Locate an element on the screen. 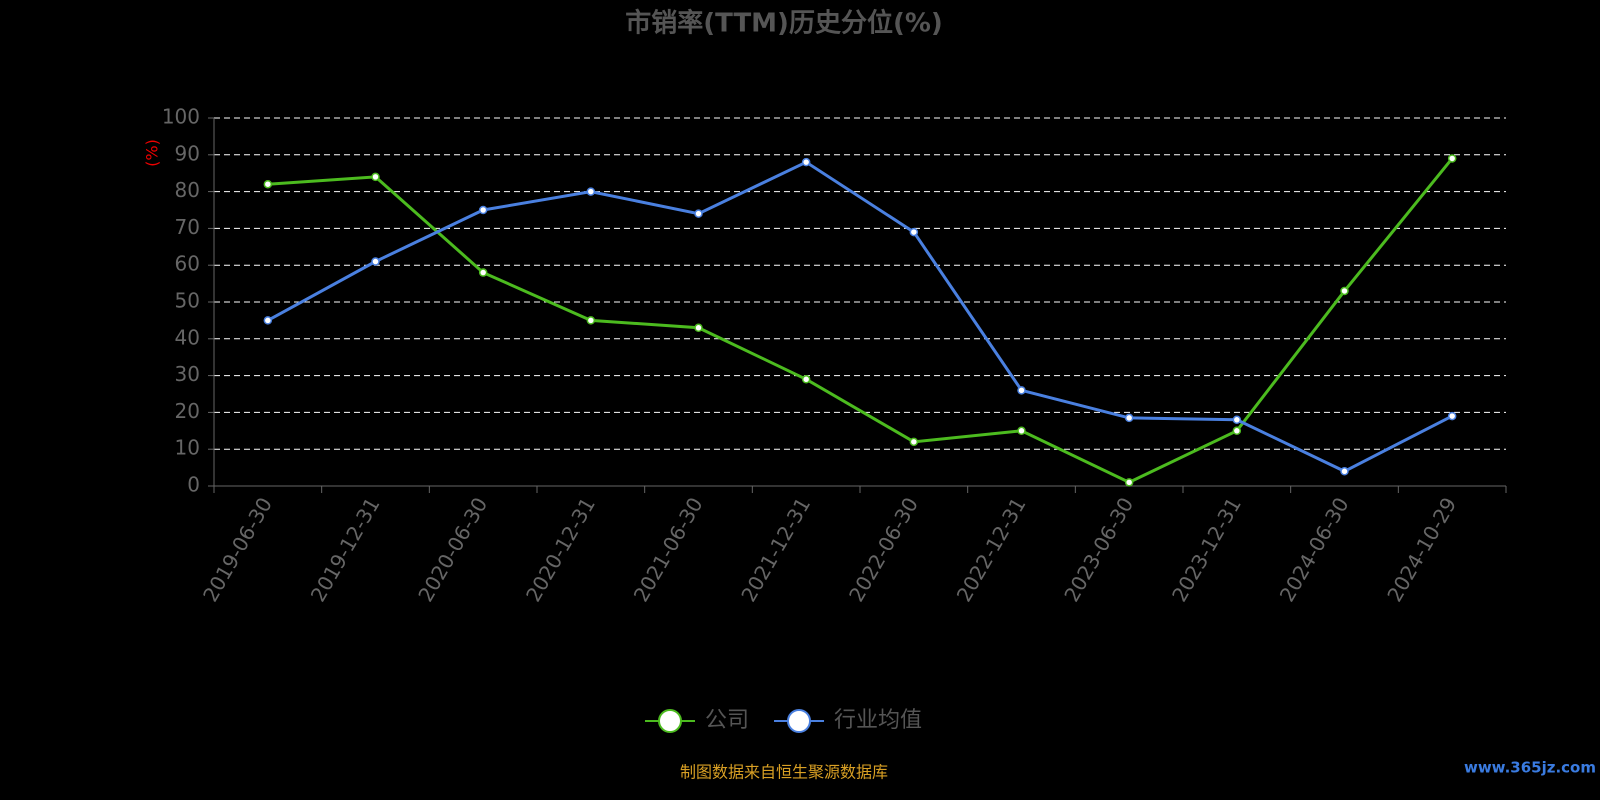 This screenshot has height=800, width=1600. y-tick-label: 60 is located at coordinates (187, 264).